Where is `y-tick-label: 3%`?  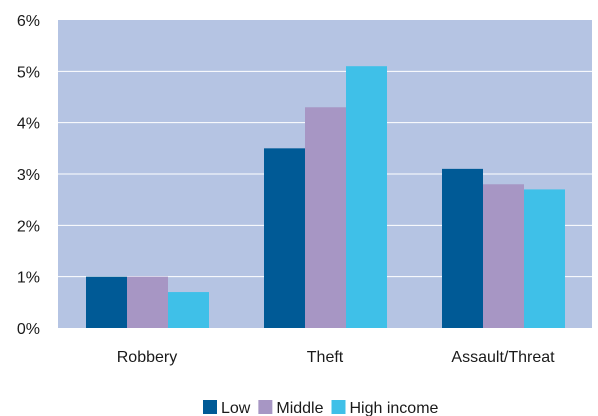
y-tick-label: 3% is located at coordinates (28, 175).